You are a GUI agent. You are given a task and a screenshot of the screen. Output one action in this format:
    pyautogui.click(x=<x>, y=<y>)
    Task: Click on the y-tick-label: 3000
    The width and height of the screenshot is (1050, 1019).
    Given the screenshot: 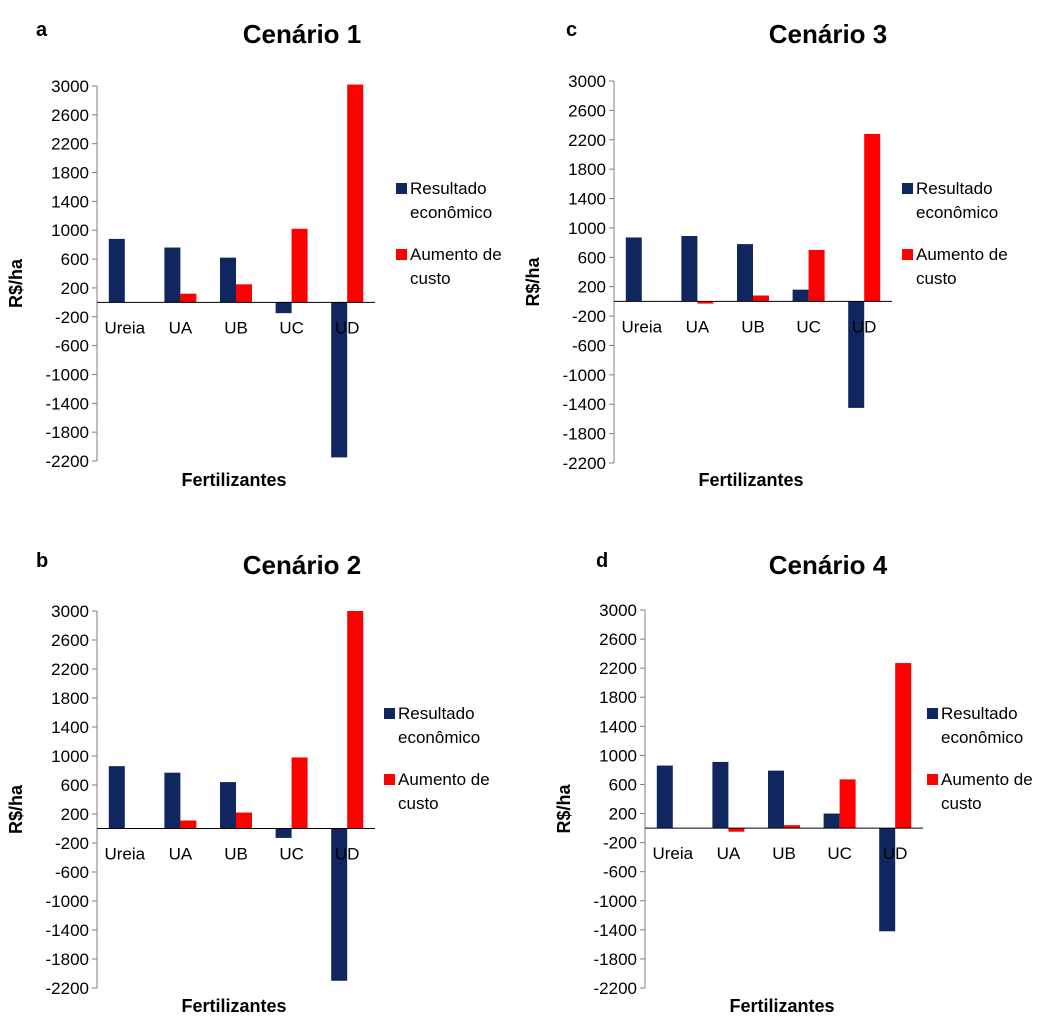 What is the action you would take?
    pyautogui.click(x=70, y=86)
    